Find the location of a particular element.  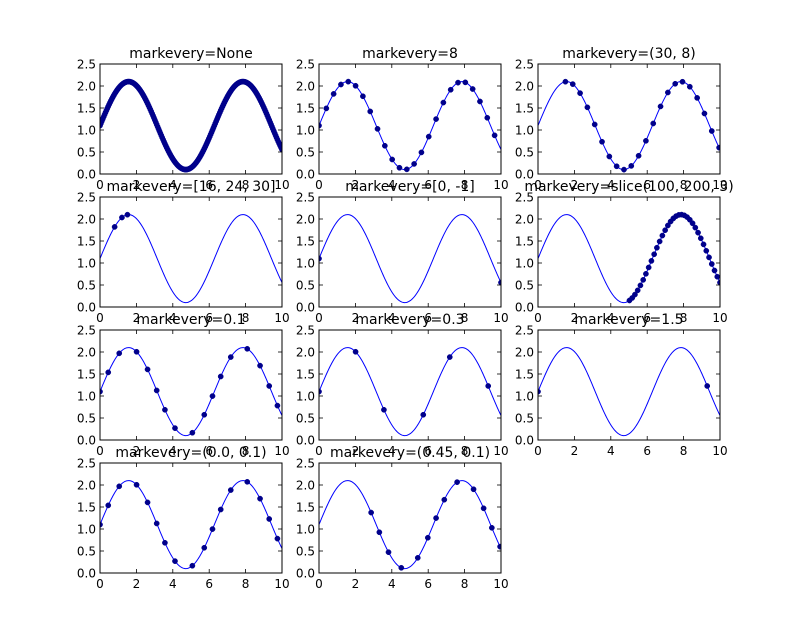

subplot-8: 0 2 4 6 8 10 0.0 0.5 1.0 1.5 2.0 2.5 markevery=0.3 is located at coordinates (402, 385).